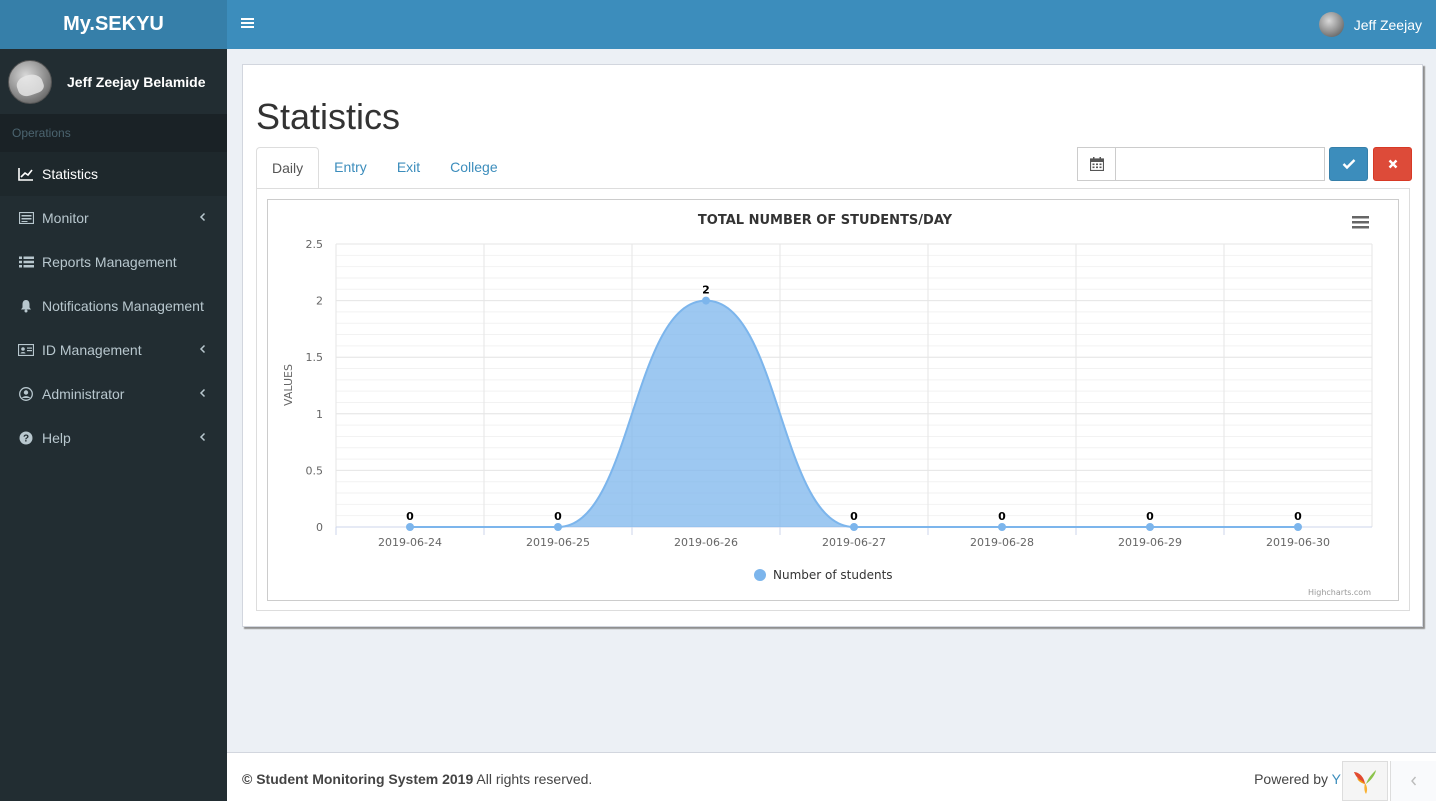 This screenshot has height=801, width=1436. What do you see at coordinates (56, 438) in the screenshot?
I see `sidebar-item-label: Help` at bounding box center [56, 438].